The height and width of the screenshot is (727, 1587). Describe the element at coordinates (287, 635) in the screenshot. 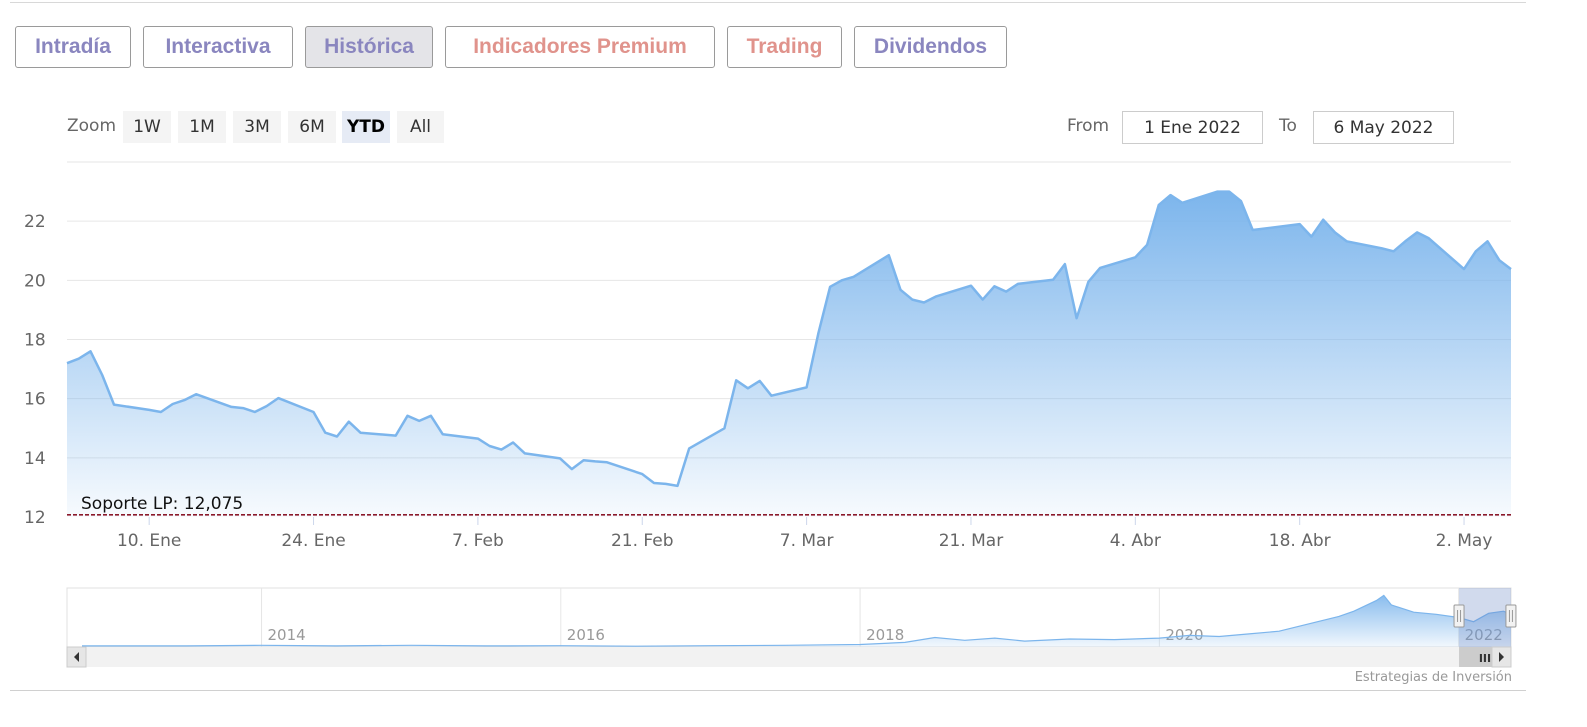

I see `navigator-year-label: 2014` at that location.